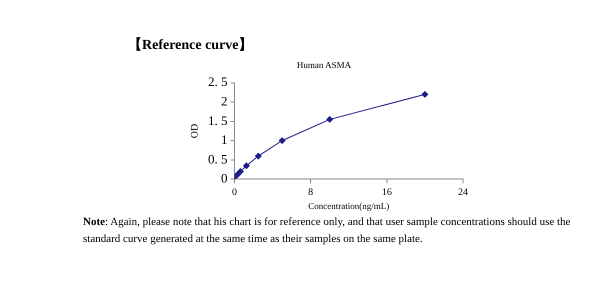 This screenshot has height=285, width=600. Describe the element at coordinates (387, 192) in the screenshot. I see `x-tick-label: 16` at that location.